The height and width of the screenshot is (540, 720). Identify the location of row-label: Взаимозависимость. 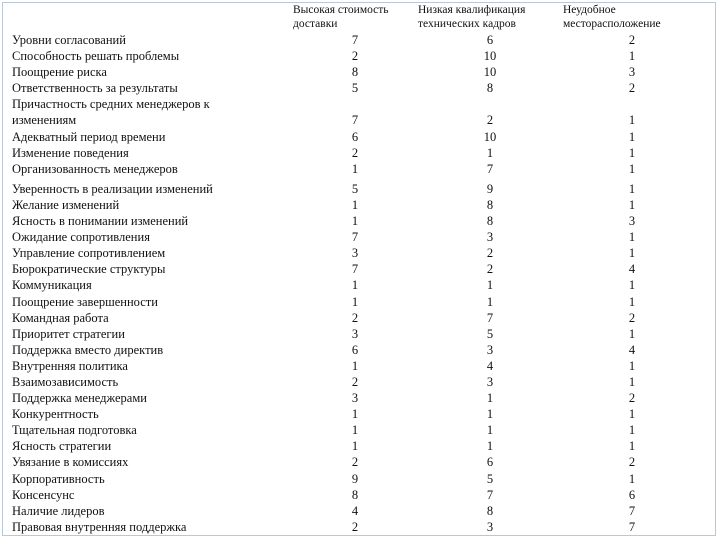
(65, 381).